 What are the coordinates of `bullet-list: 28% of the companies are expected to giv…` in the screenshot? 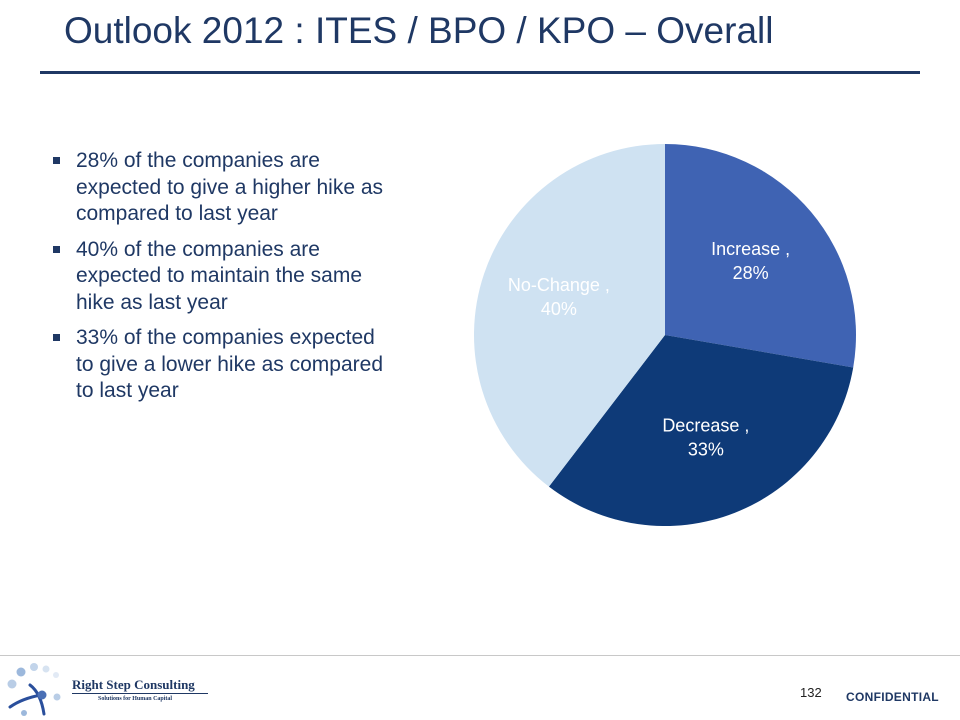 It's located at (223, 281).